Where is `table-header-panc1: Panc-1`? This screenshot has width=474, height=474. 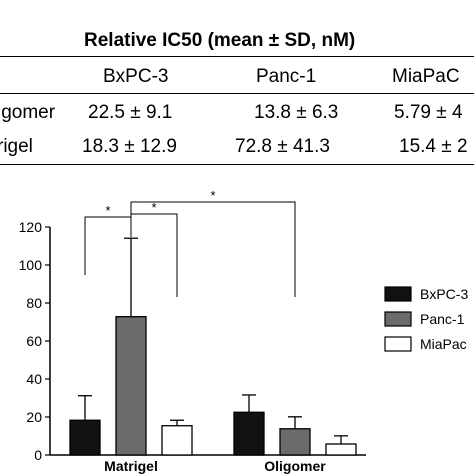
table-header-panc1: Panc-1 is located at coordinates (286, 76).